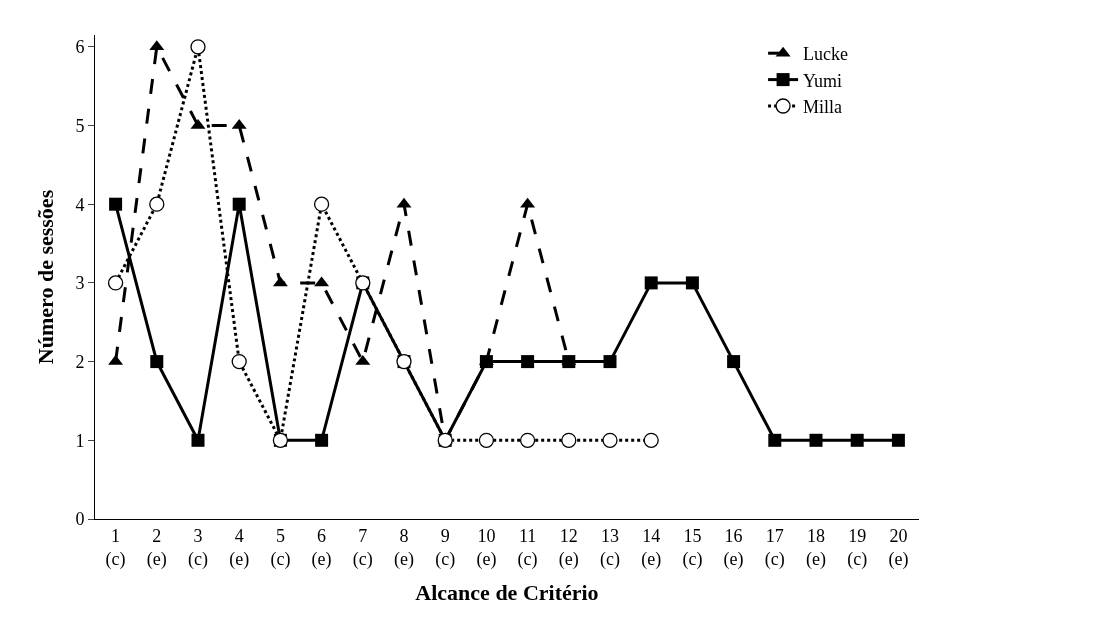  I want to click on x-tick-label: 9 (c), so click(445, 547).